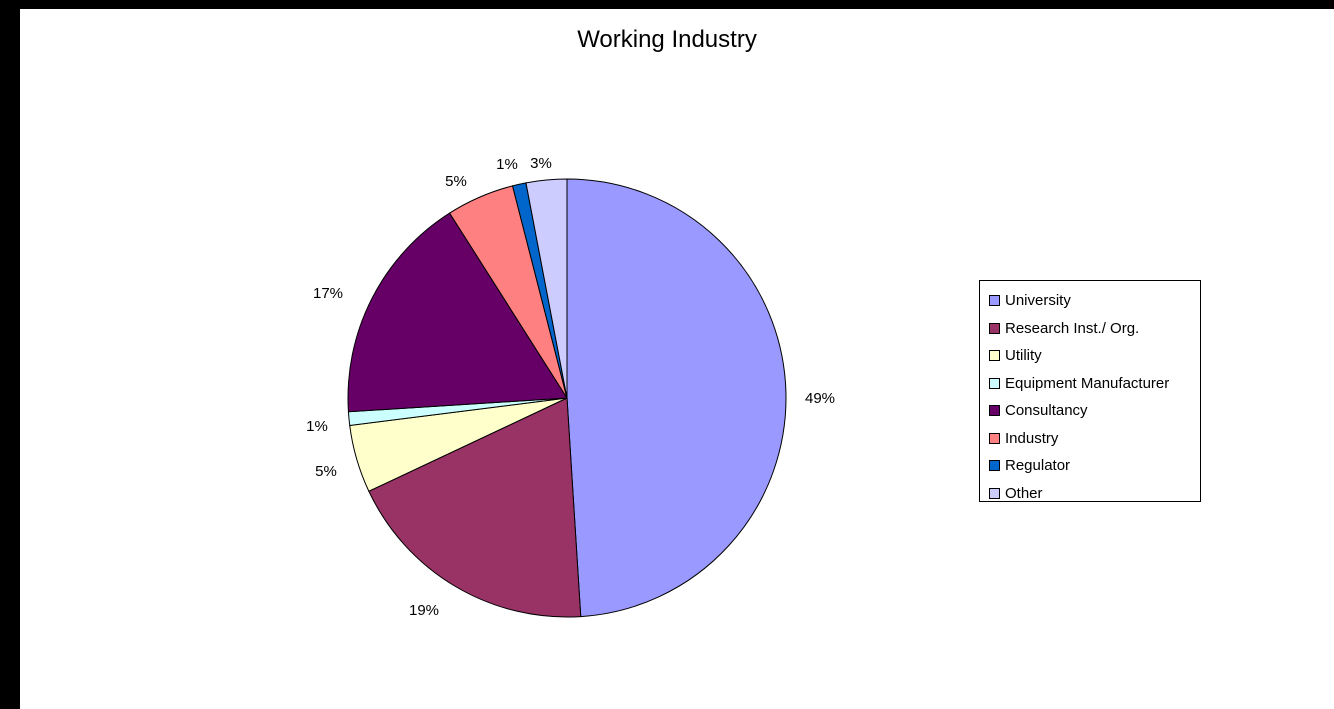 Image resolution: width=1334 pixels, height=709 pixels. I want to click on pie-slice-other, so click(546, 288).